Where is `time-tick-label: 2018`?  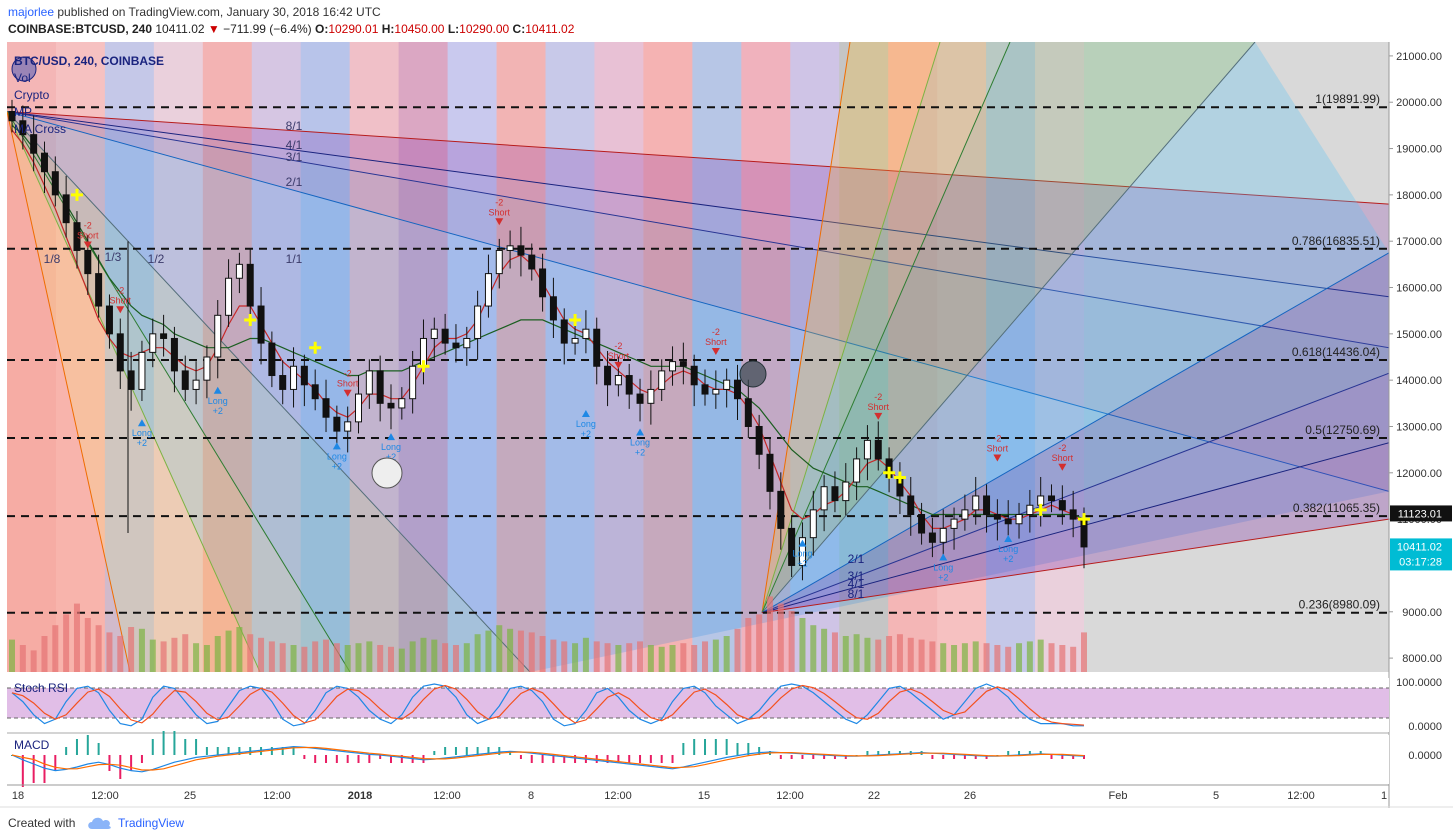
time-tick-label: 2018 is located at coordinates (360, 796).